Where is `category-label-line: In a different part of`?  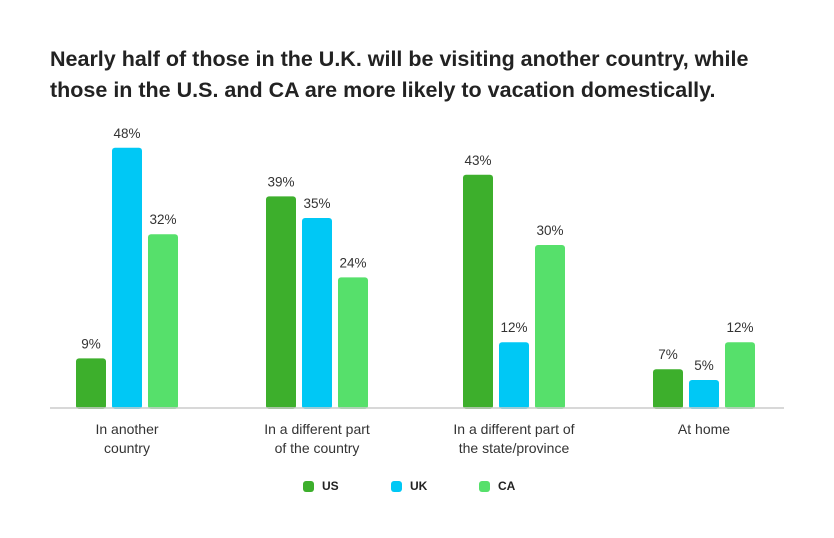
category-label-line: In a different part of is located at coordinates (513, 429).